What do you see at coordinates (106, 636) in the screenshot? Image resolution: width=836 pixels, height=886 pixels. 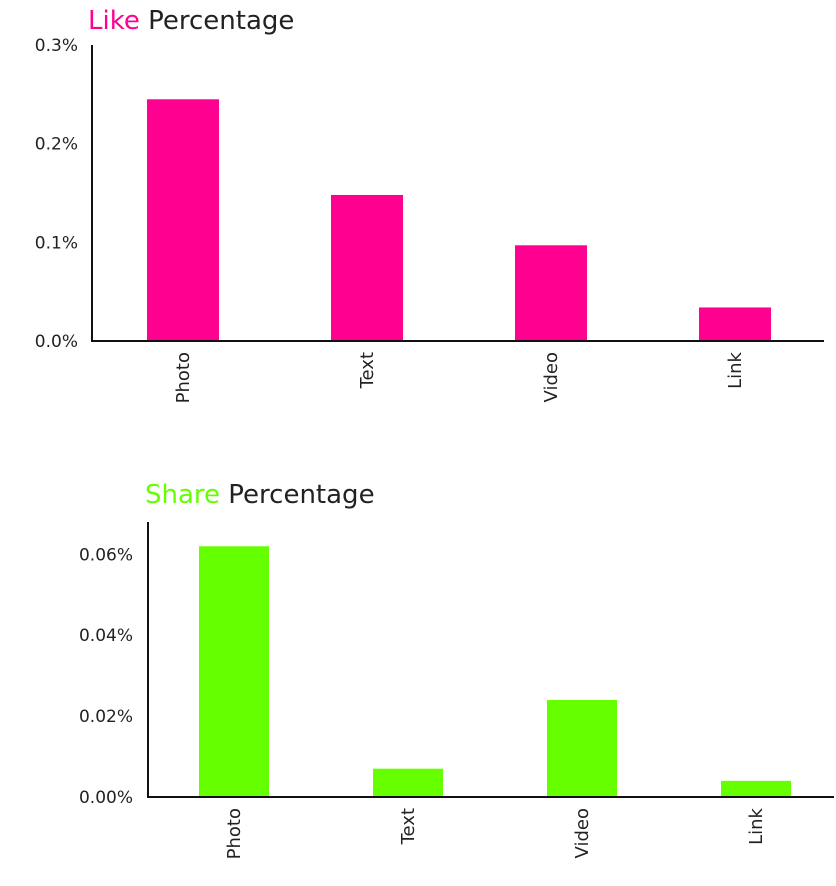 I see `y-tick-label: 0.04%` at bounding box center [106, 636].